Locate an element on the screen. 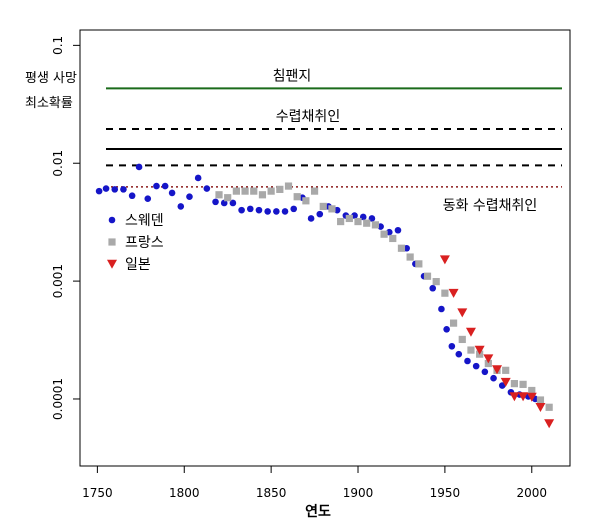 The width and height of the screenshot is (590, 532). x-tick-label: 1900 is located at coordinates (358, 493).